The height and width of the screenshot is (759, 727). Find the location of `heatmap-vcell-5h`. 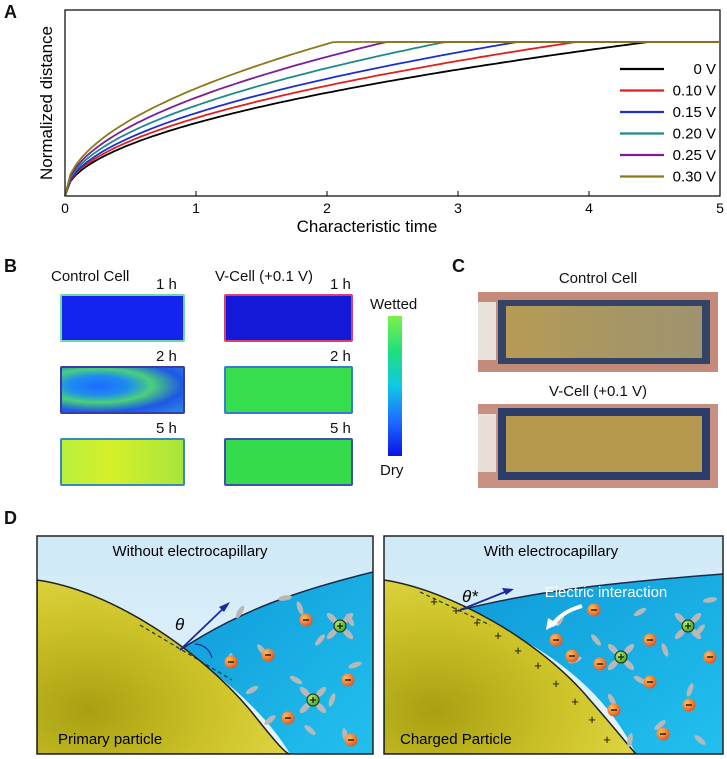

heatmap-vcell-5h is located at coordinates (288, 462).